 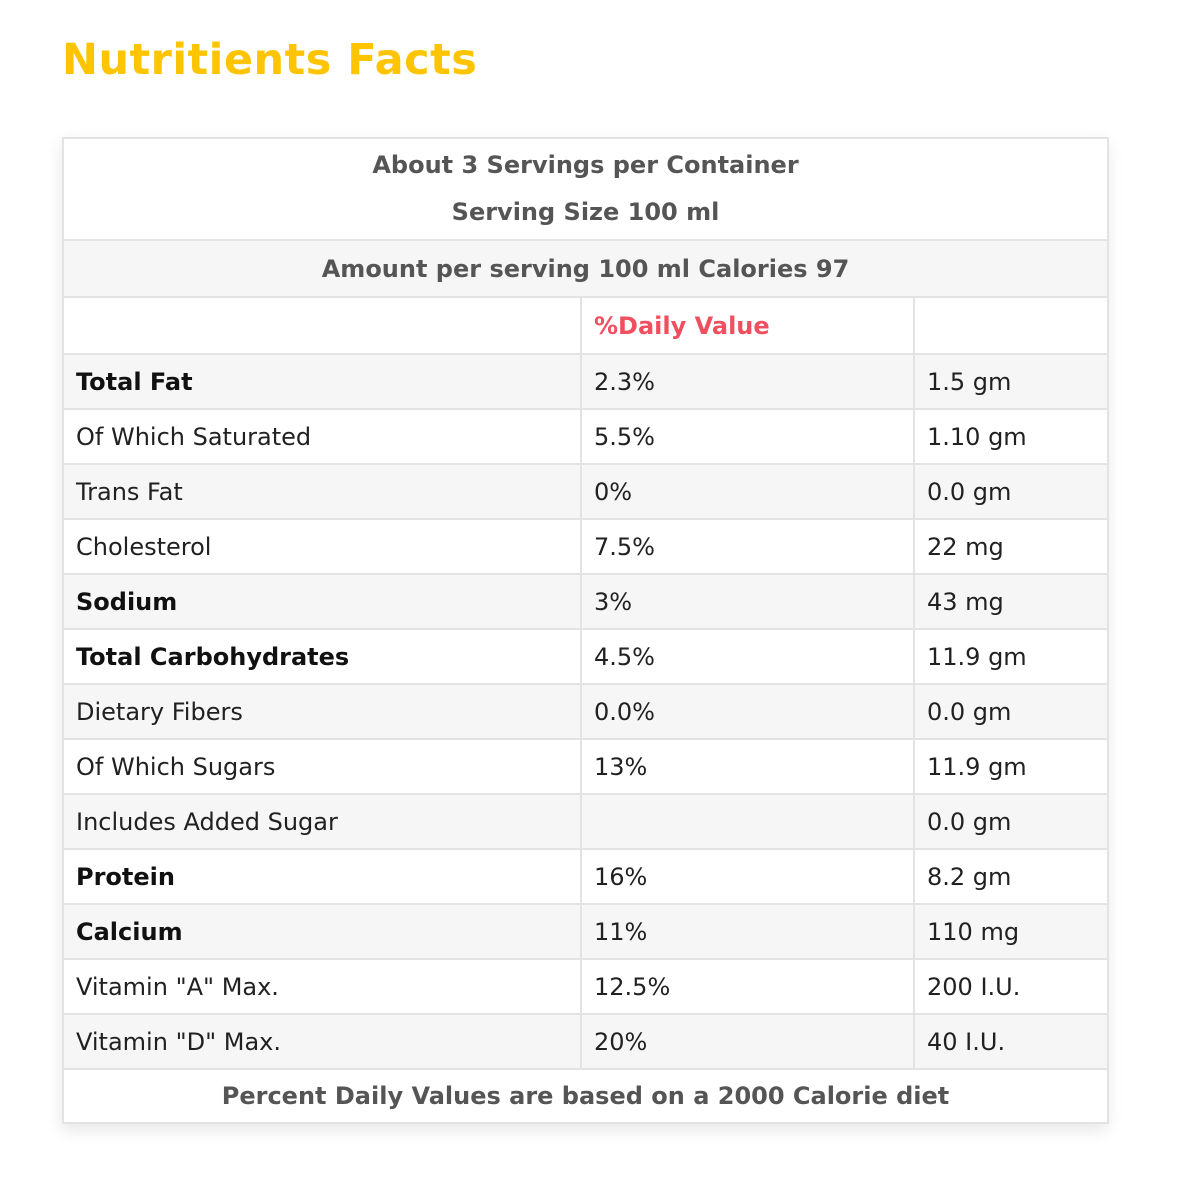 I want to click on nutrient-row: Total Carbohydrates 4.5% 11.9 gm, so click(x=586, y=656).